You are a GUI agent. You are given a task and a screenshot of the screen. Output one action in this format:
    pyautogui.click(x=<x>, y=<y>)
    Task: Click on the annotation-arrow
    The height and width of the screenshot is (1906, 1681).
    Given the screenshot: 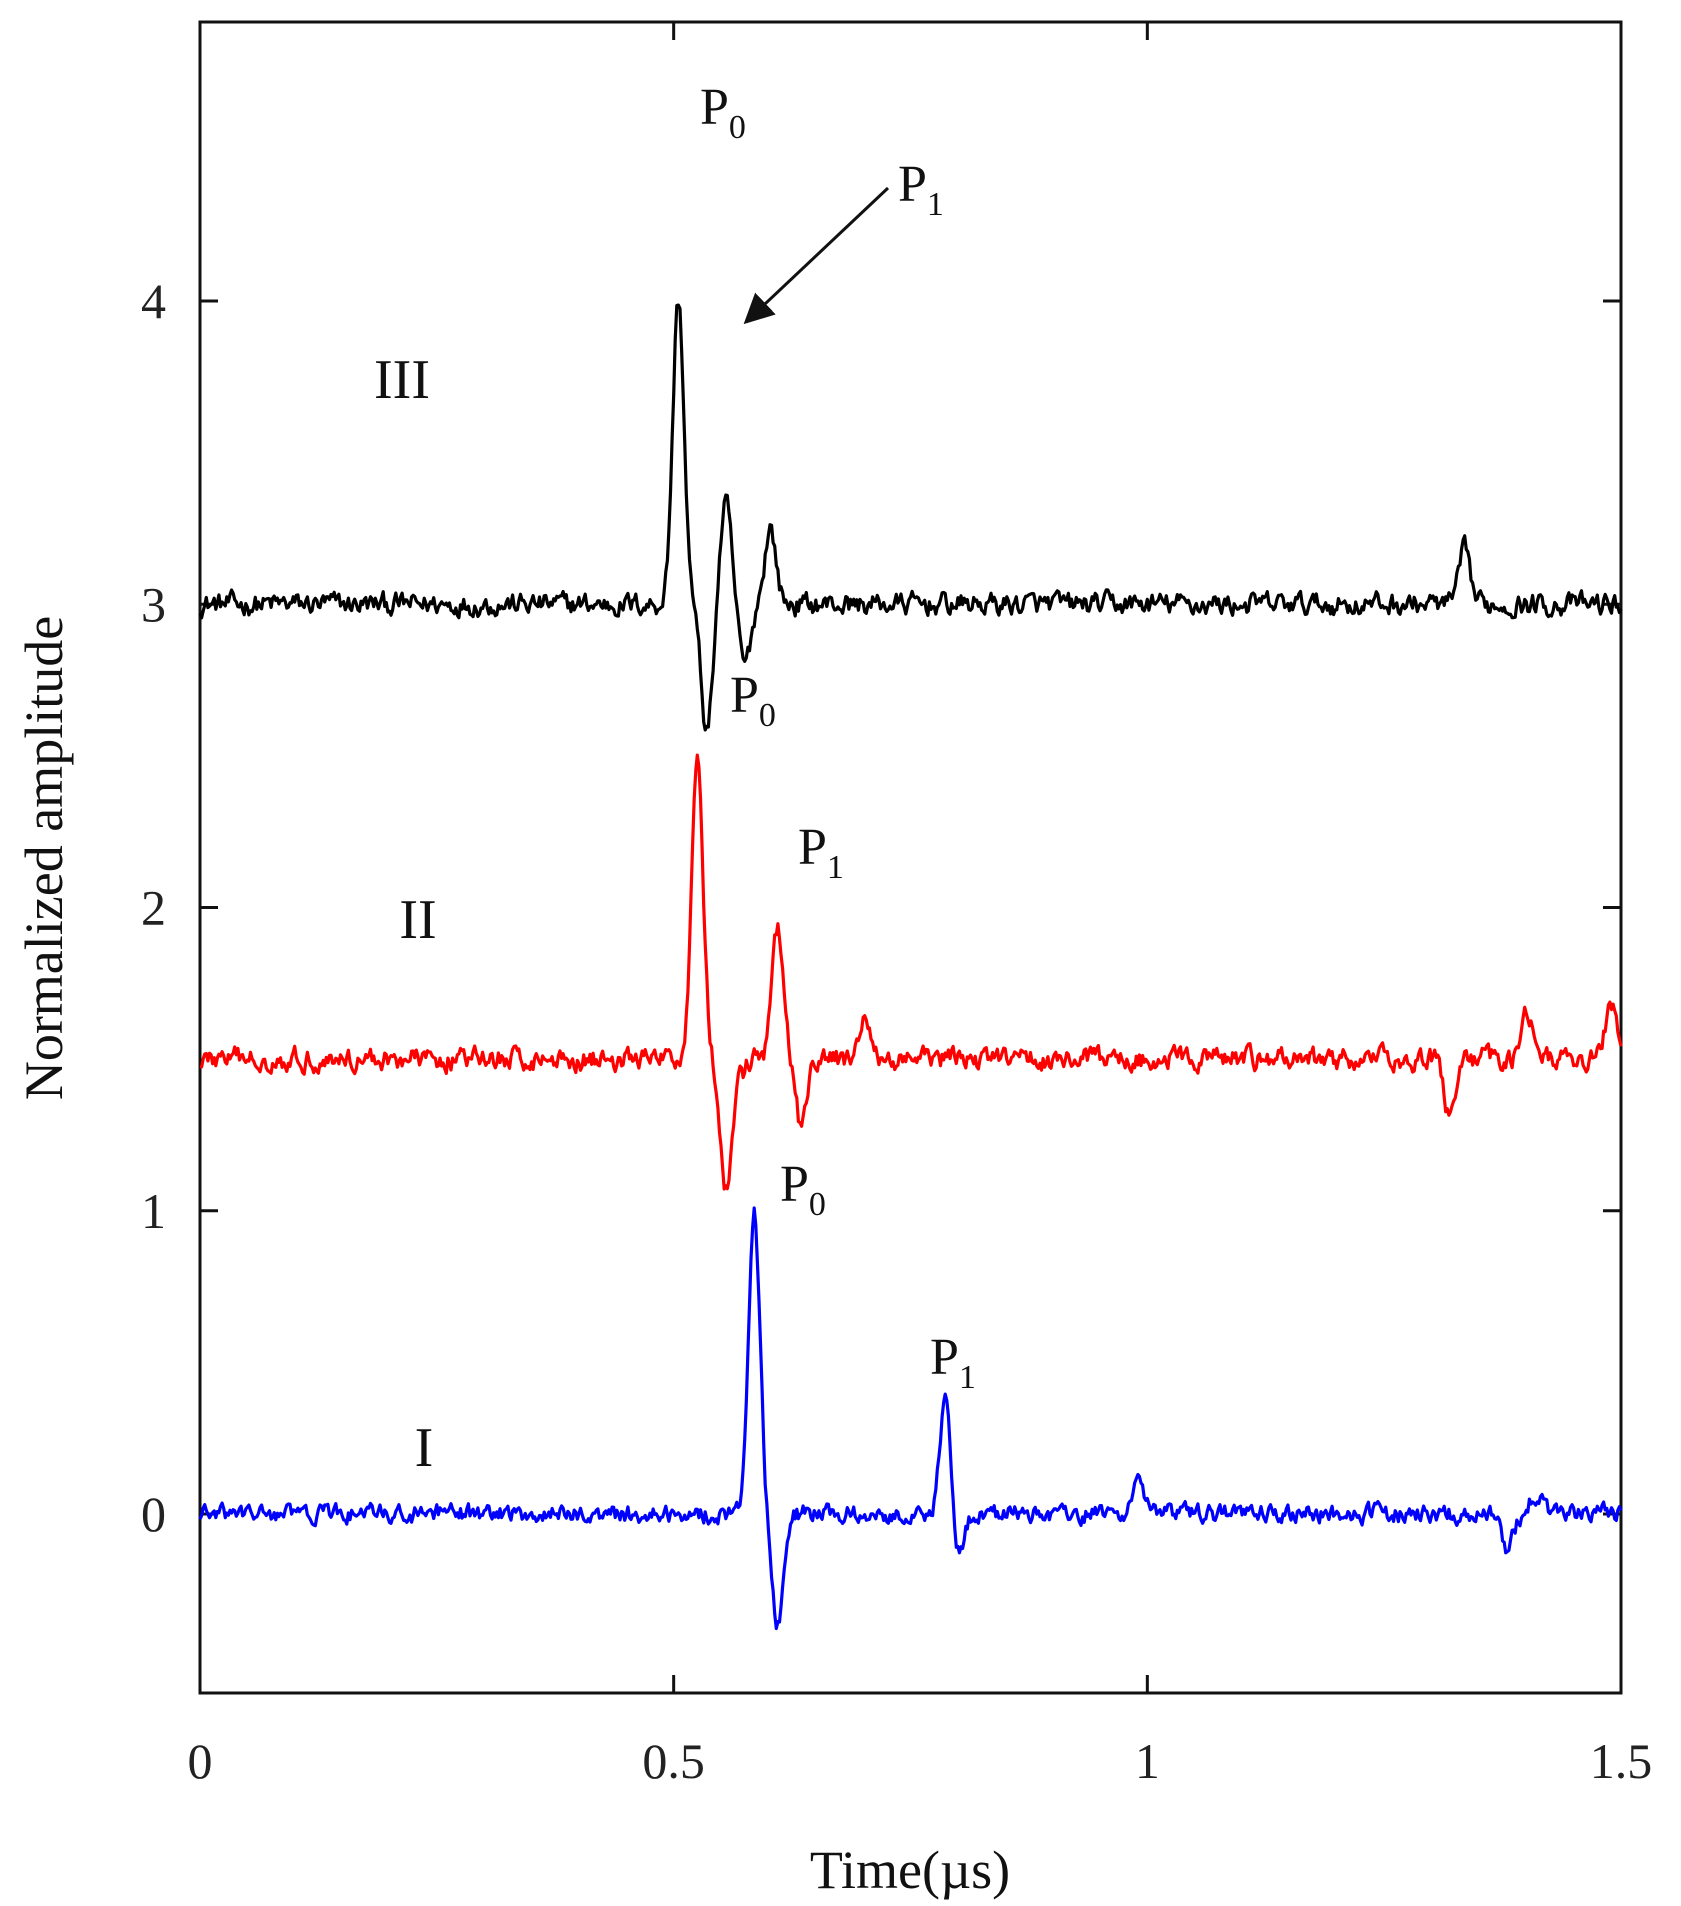 What is the action you would take?
    pyautogui.click(x=816, y=255)
    